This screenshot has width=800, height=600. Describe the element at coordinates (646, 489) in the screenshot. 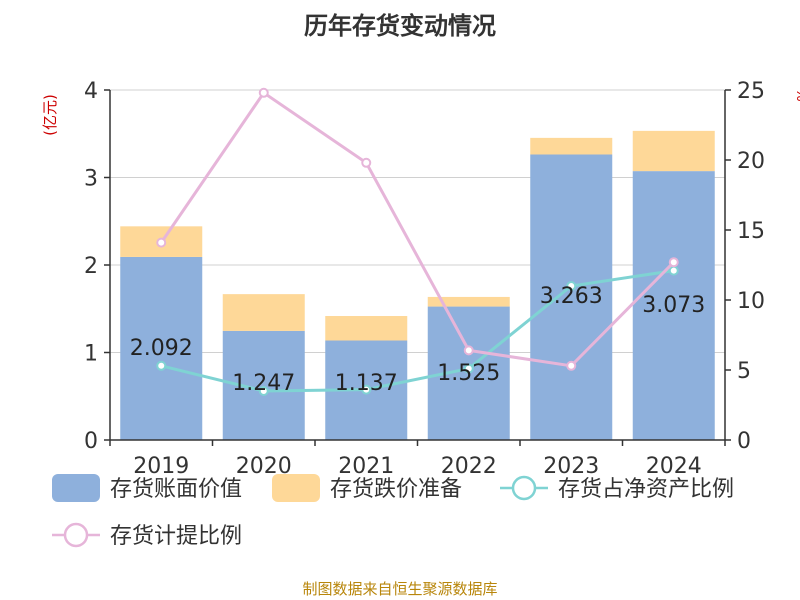

I see `legend-label: 存货占净资产比例` at that location.